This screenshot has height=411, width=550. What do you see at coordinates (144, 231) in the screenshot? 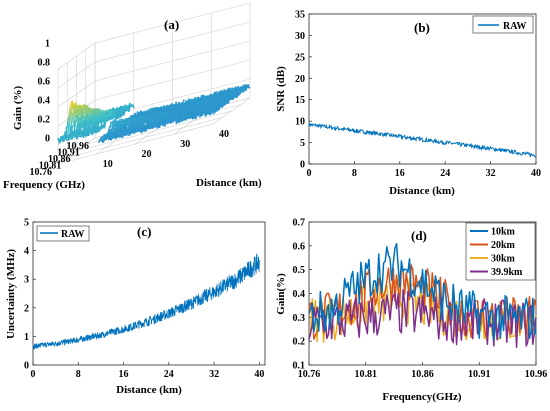
I see `panel-c-label: (c)` at bounding box center [144, 231].